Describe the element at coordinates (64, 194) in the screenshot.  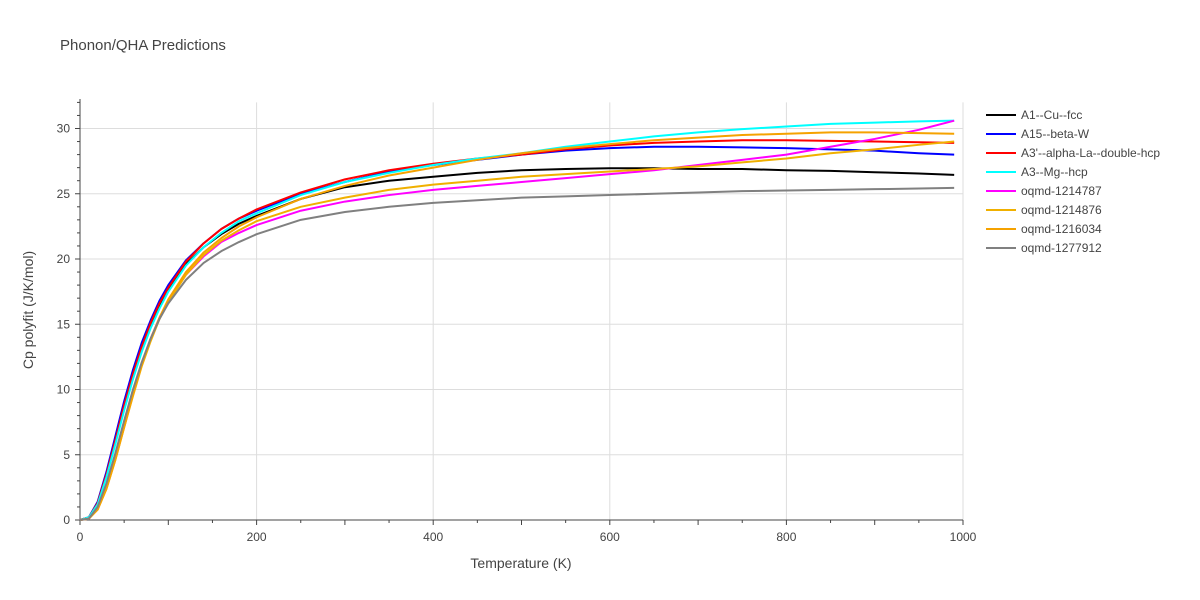
I see `y-tick-label: 25` at that location.